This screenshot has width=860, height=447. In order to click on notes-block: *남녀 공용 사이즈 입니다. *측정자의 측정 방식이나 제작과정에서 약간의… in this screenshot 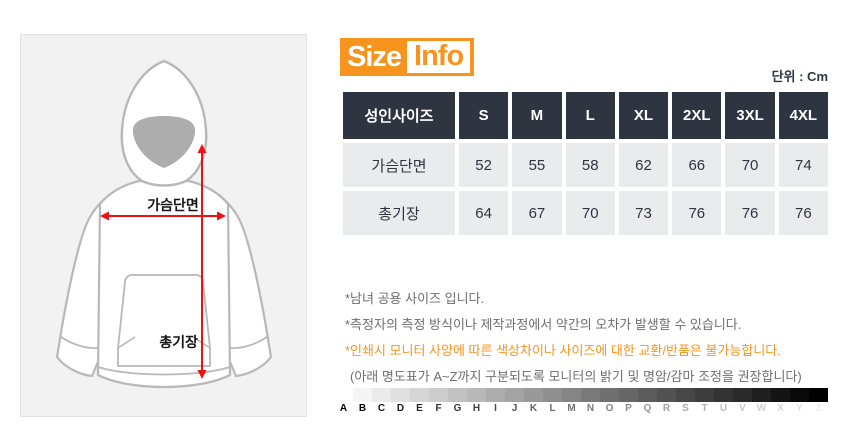, I will do `click(595, 341)`.